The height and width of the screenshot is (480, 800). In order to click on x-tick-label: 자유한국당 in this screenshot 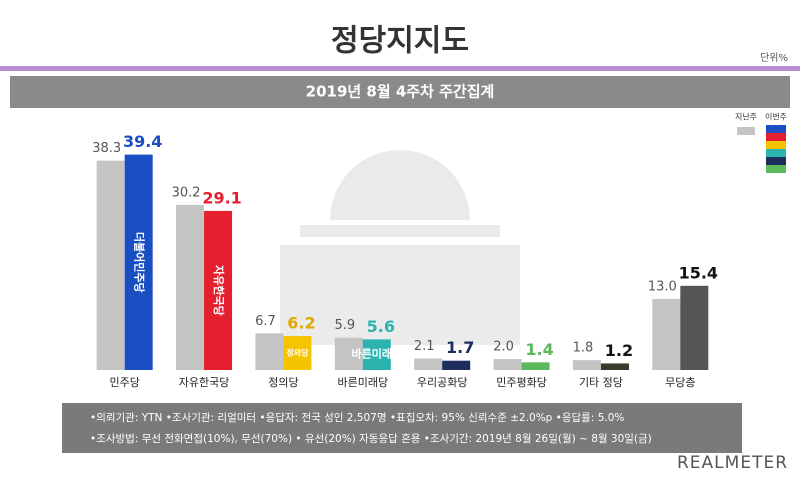, I will do `click(204, 382)`.